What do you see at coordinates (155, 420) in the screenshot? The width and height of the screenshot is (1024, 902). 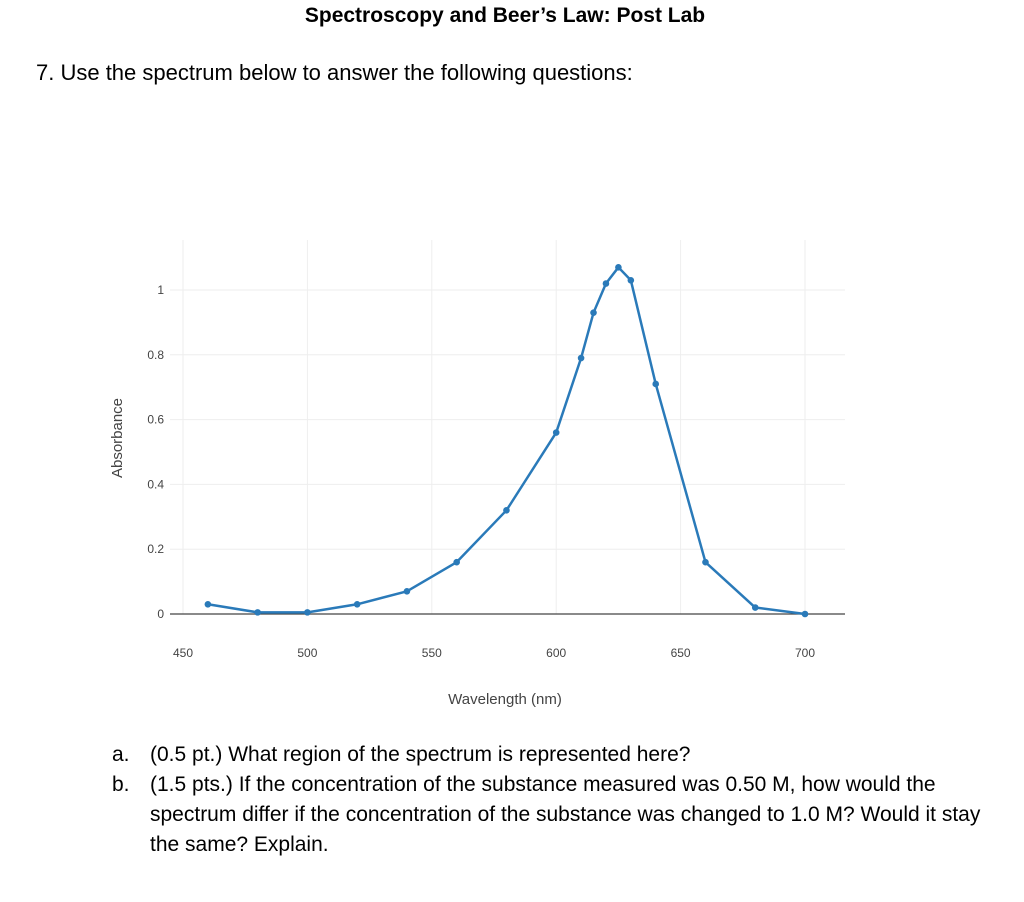 I see `y-tick-label: 0.6` at bounding box center [155, 420].